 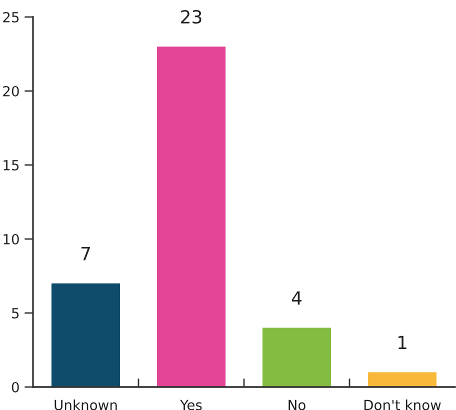 I want to click on data-label: 23, so click(x=191, y=17).